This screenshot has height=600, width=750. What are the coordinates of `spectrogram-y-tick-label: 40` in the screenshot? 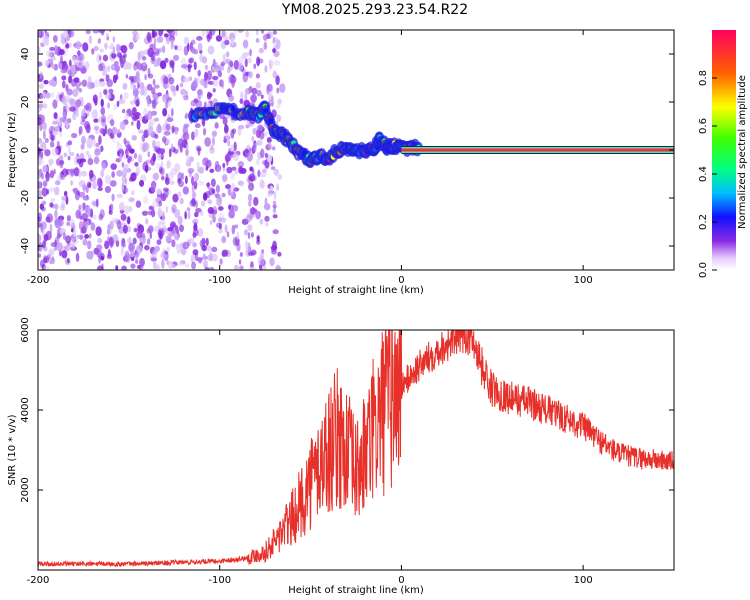 It's located at (25, 54).